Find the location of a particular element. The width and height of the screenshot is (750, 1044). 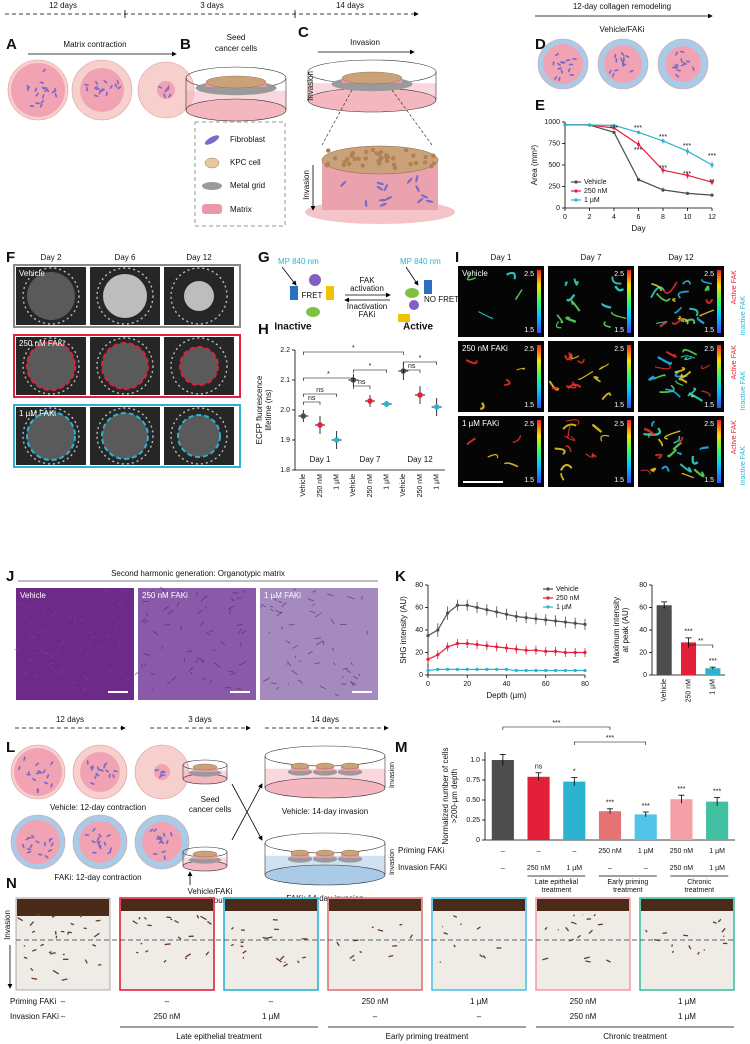

group-label: Early priming is located at coordinates (627, 882).